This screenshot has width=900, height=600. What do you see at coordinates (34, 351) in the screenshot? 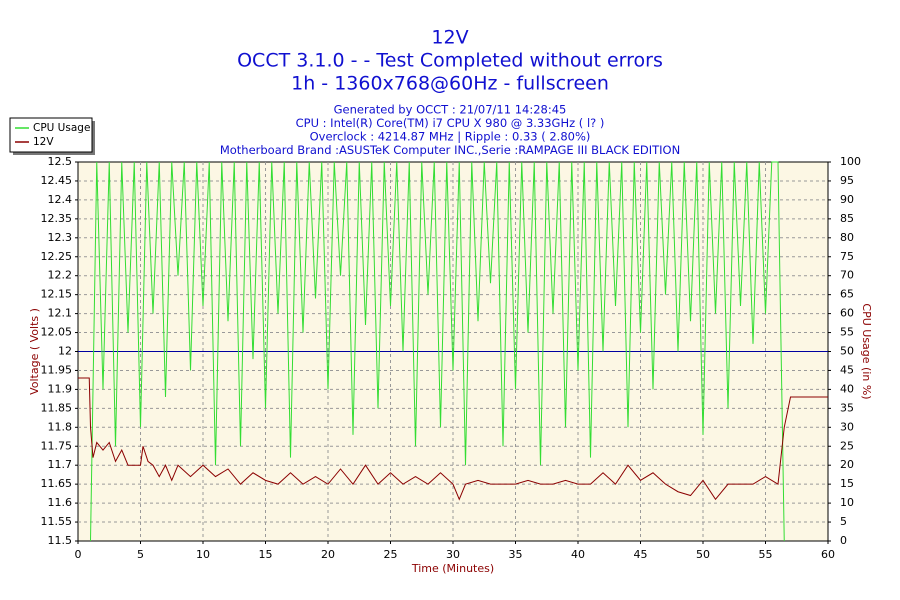
I see `y-axis-label: Voltage ( Volts )` at bounding box center [34, 351].